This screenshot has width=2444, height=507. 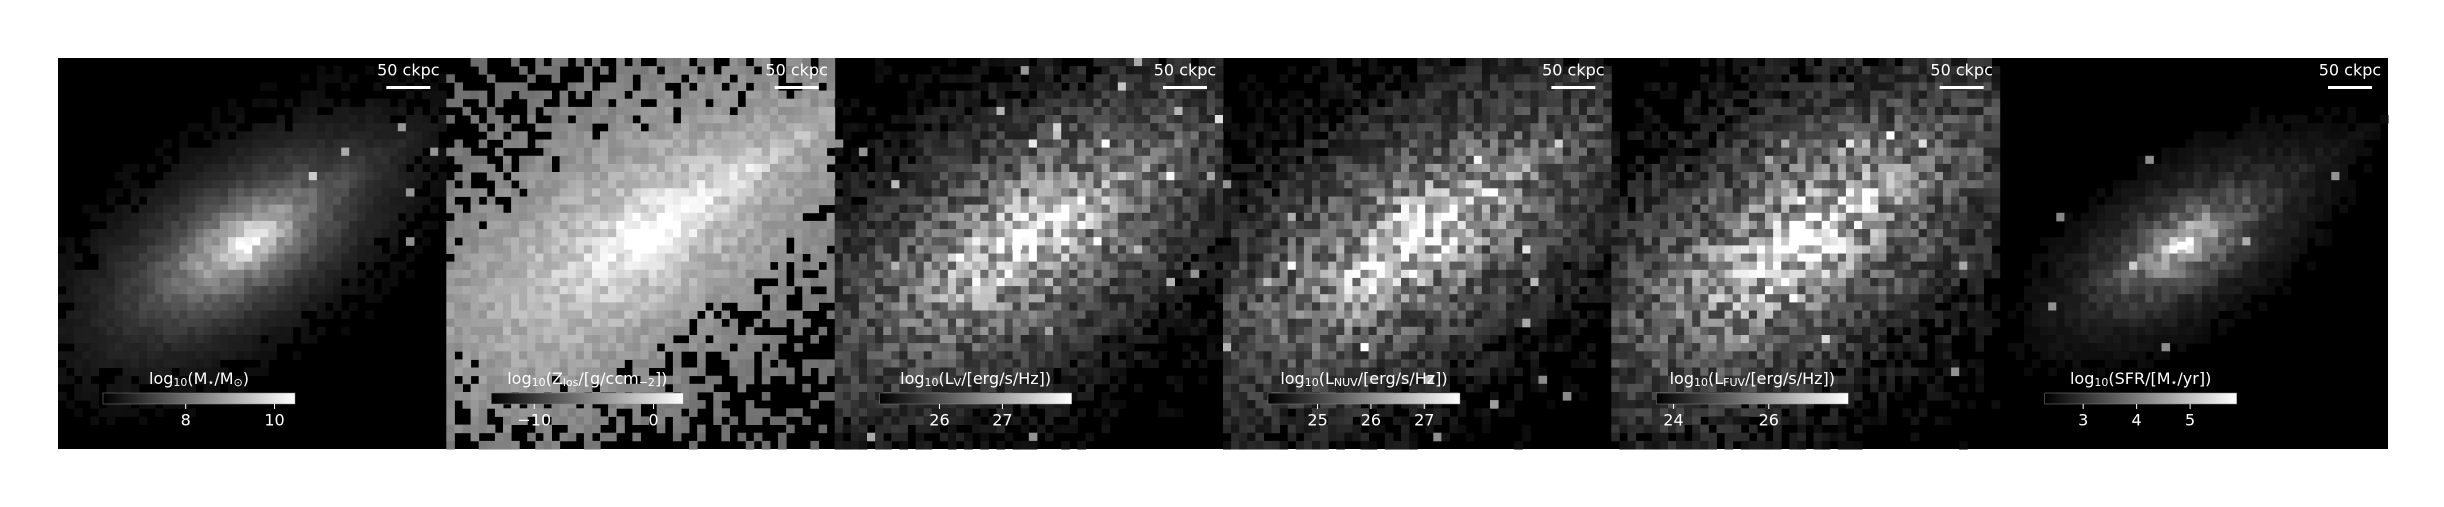 What do you see at coordinates (653, 420) in the screenshot?
I see `colorbar-tick-label: 0` at bounding box center [653, 420].